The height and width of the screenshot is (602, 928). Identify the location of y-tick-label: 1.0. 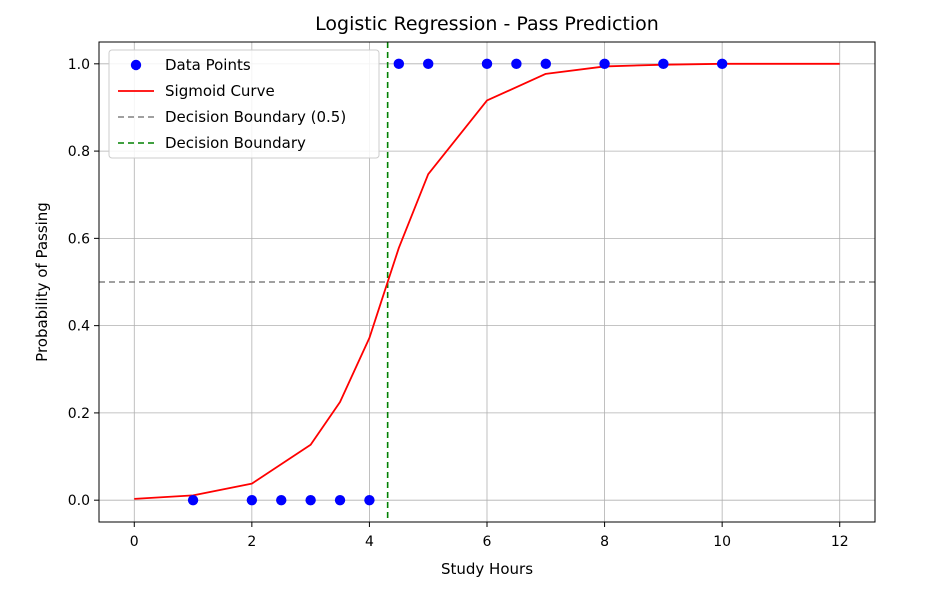
(79, 65).